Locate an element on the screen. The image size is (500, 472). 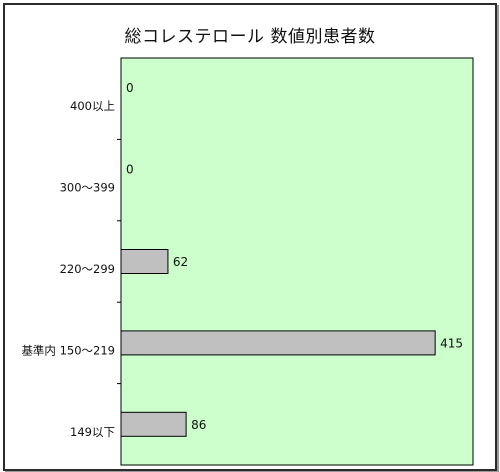
value-label: 62 is located at coordinates (180, 262).